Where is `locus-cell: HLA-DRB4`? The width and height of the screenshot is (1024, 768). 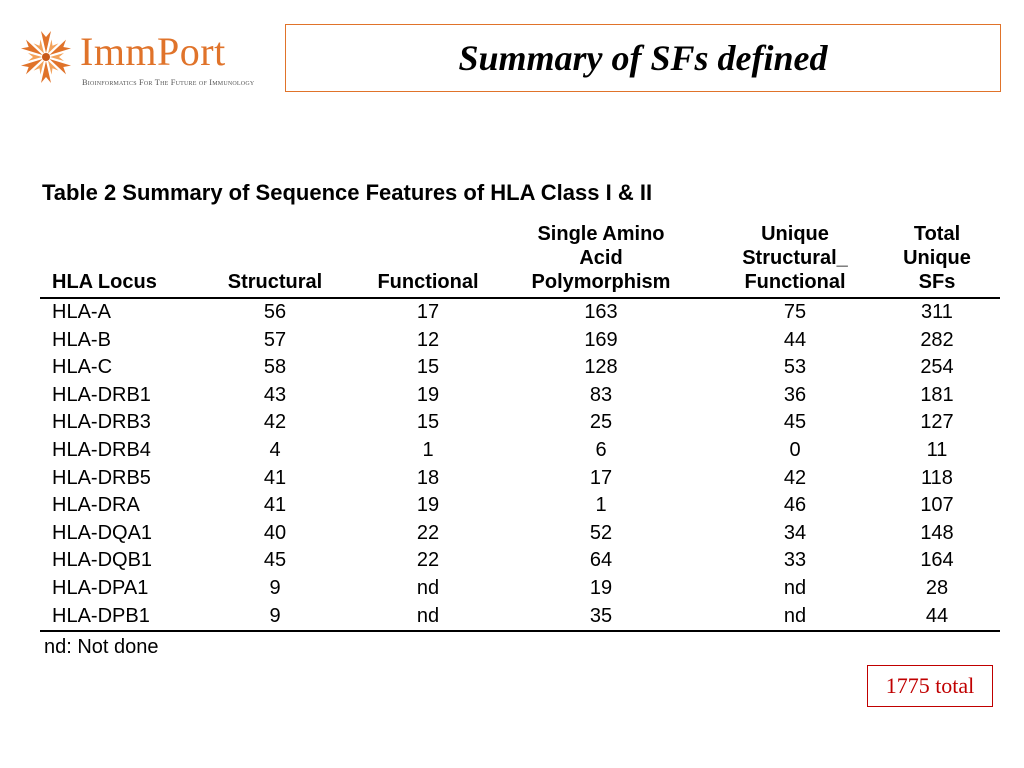
locus-cell: HLA-DRB4 is located at coordinates (101, 449).